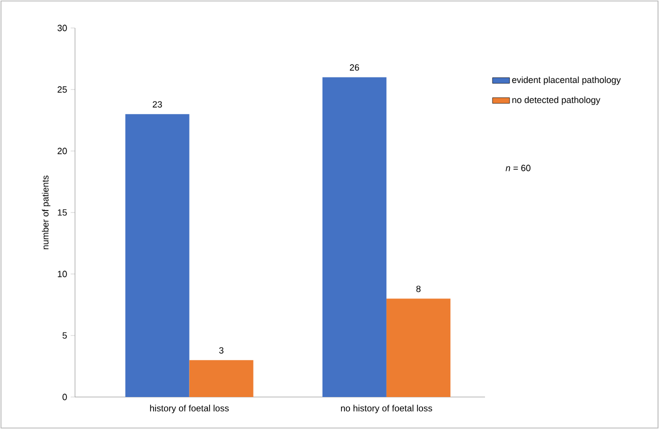 The width and height of the screenshot is (659, 429). What do you see at coordinates (62, 28) in the screenshot?
I see `y-tick-label: 30` at bounding box center [62, 28].